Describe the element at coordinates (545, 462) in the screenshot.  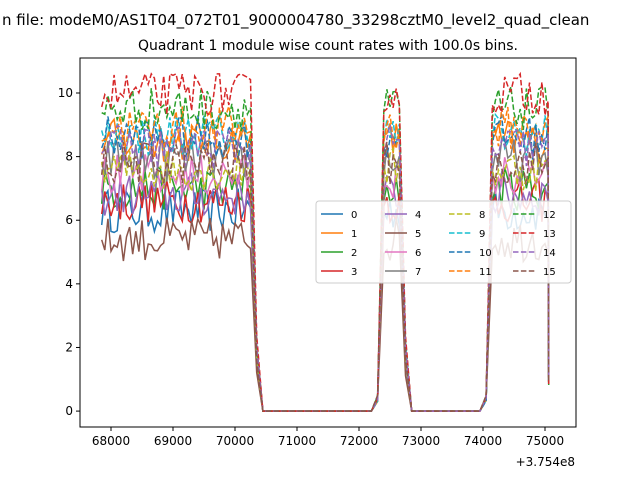
I see `x-offset-text: +3.754e8` at that location.